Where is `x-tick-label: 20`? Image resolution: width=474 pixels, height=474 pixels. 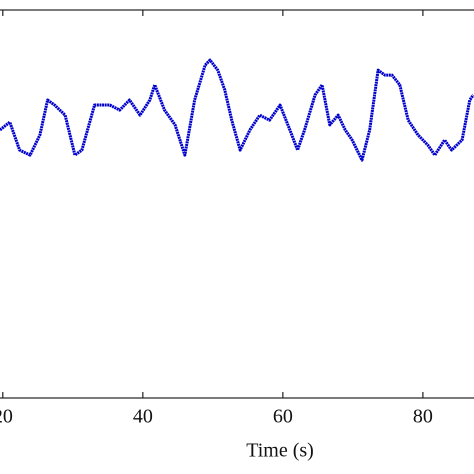
x-tick-label: 20 is located at coordinates (6, 417).